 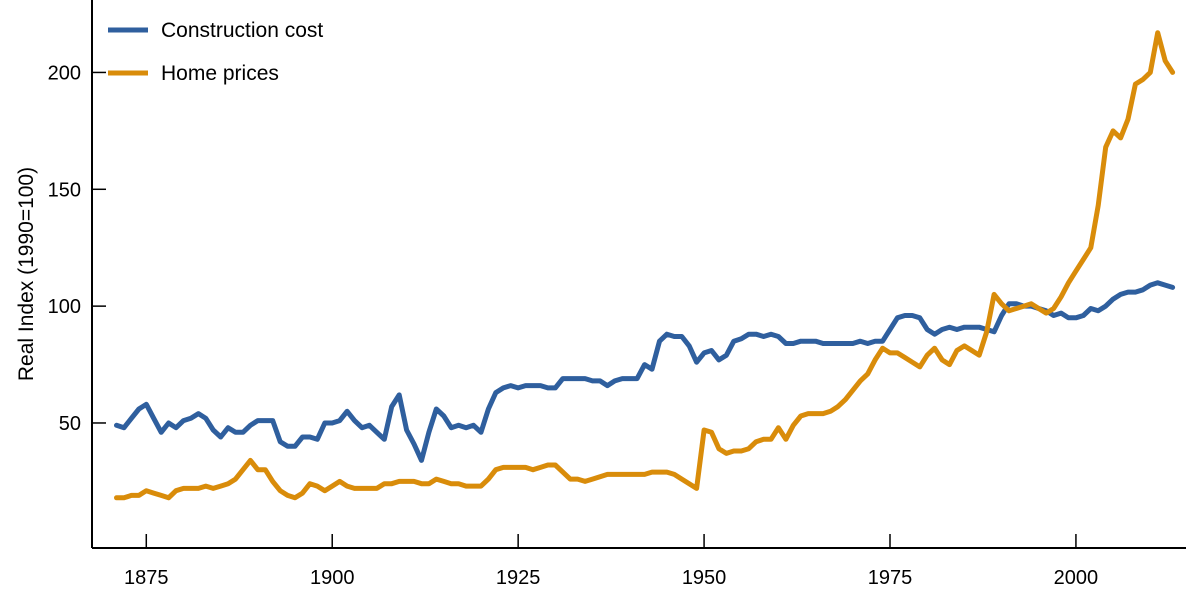 What do you see at coordinates (518, 578) in the screenshot?
I see `x-tick-label: 1925` at bounding box center [518, 578].